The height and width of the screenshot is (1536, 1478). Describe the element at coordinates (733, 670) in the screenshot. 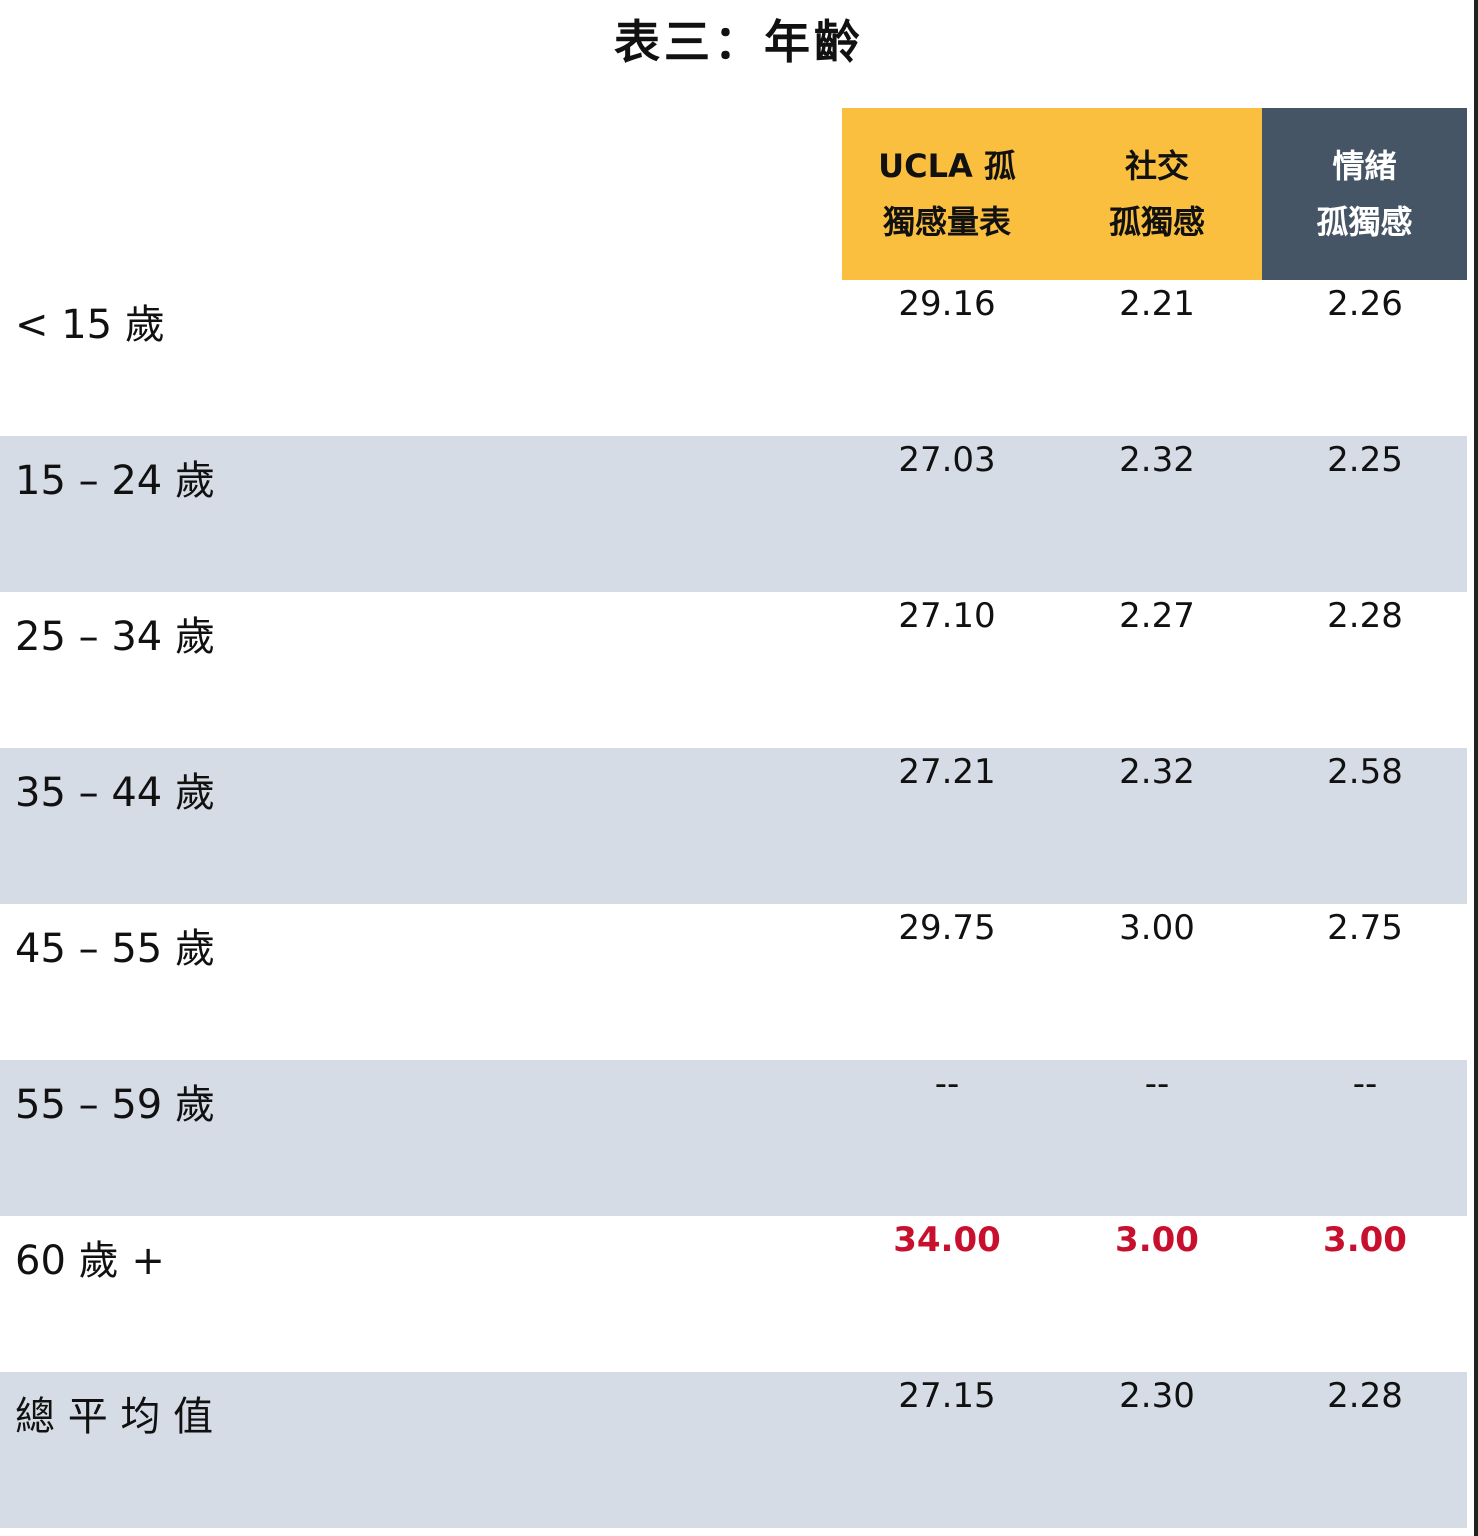

I see `table-row: 25 – 34 歲 27.10 2.27 2.28` at that location.